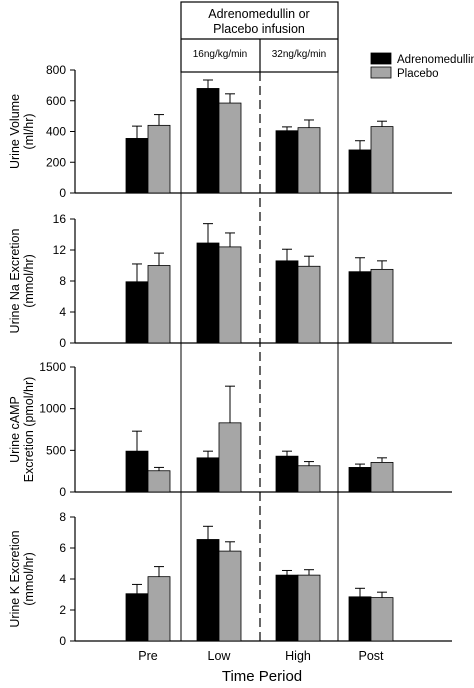 This screenshot has width=474, height=688. What do you see at coordinates (56, 132) in the screenshot?
I see `y-tick-label: 400` at bounding box center [56, 132].